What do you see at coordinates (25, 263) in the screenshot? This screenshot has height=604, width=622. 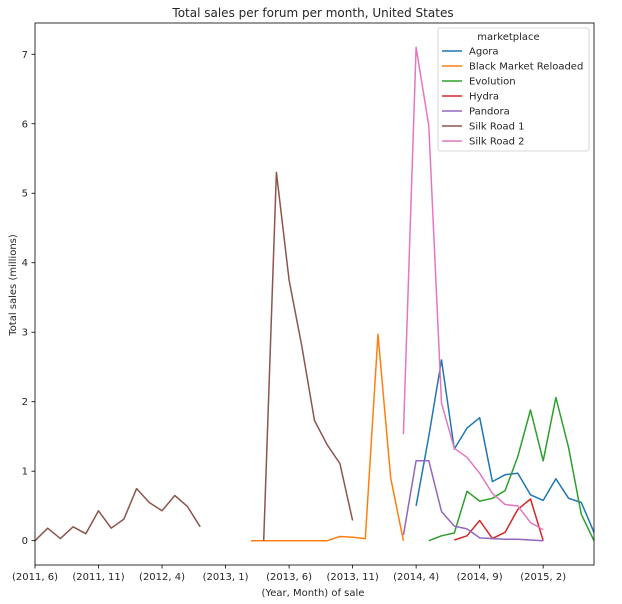 I see `y-tick-label: 4` at bounding box center [25, 263].